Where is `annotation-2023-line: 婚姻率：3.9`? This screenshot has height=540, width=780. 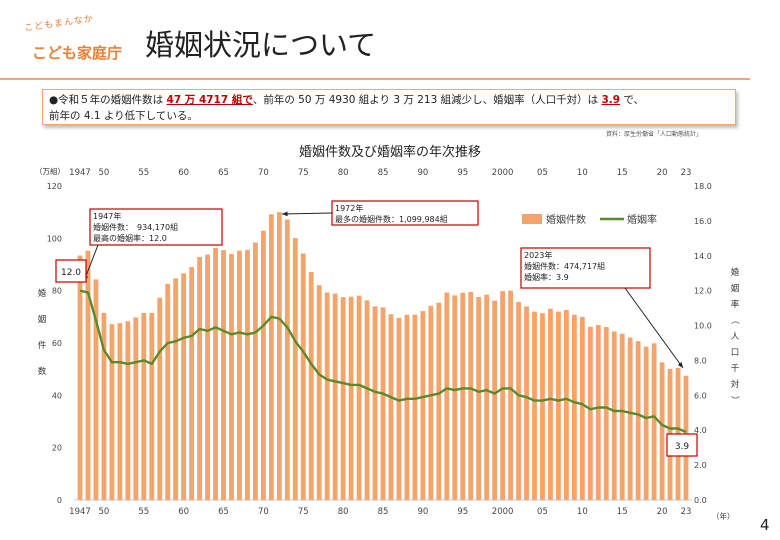
annotation-2023-line: 婚姻率：3.9 is located at coordinates (546, 277).